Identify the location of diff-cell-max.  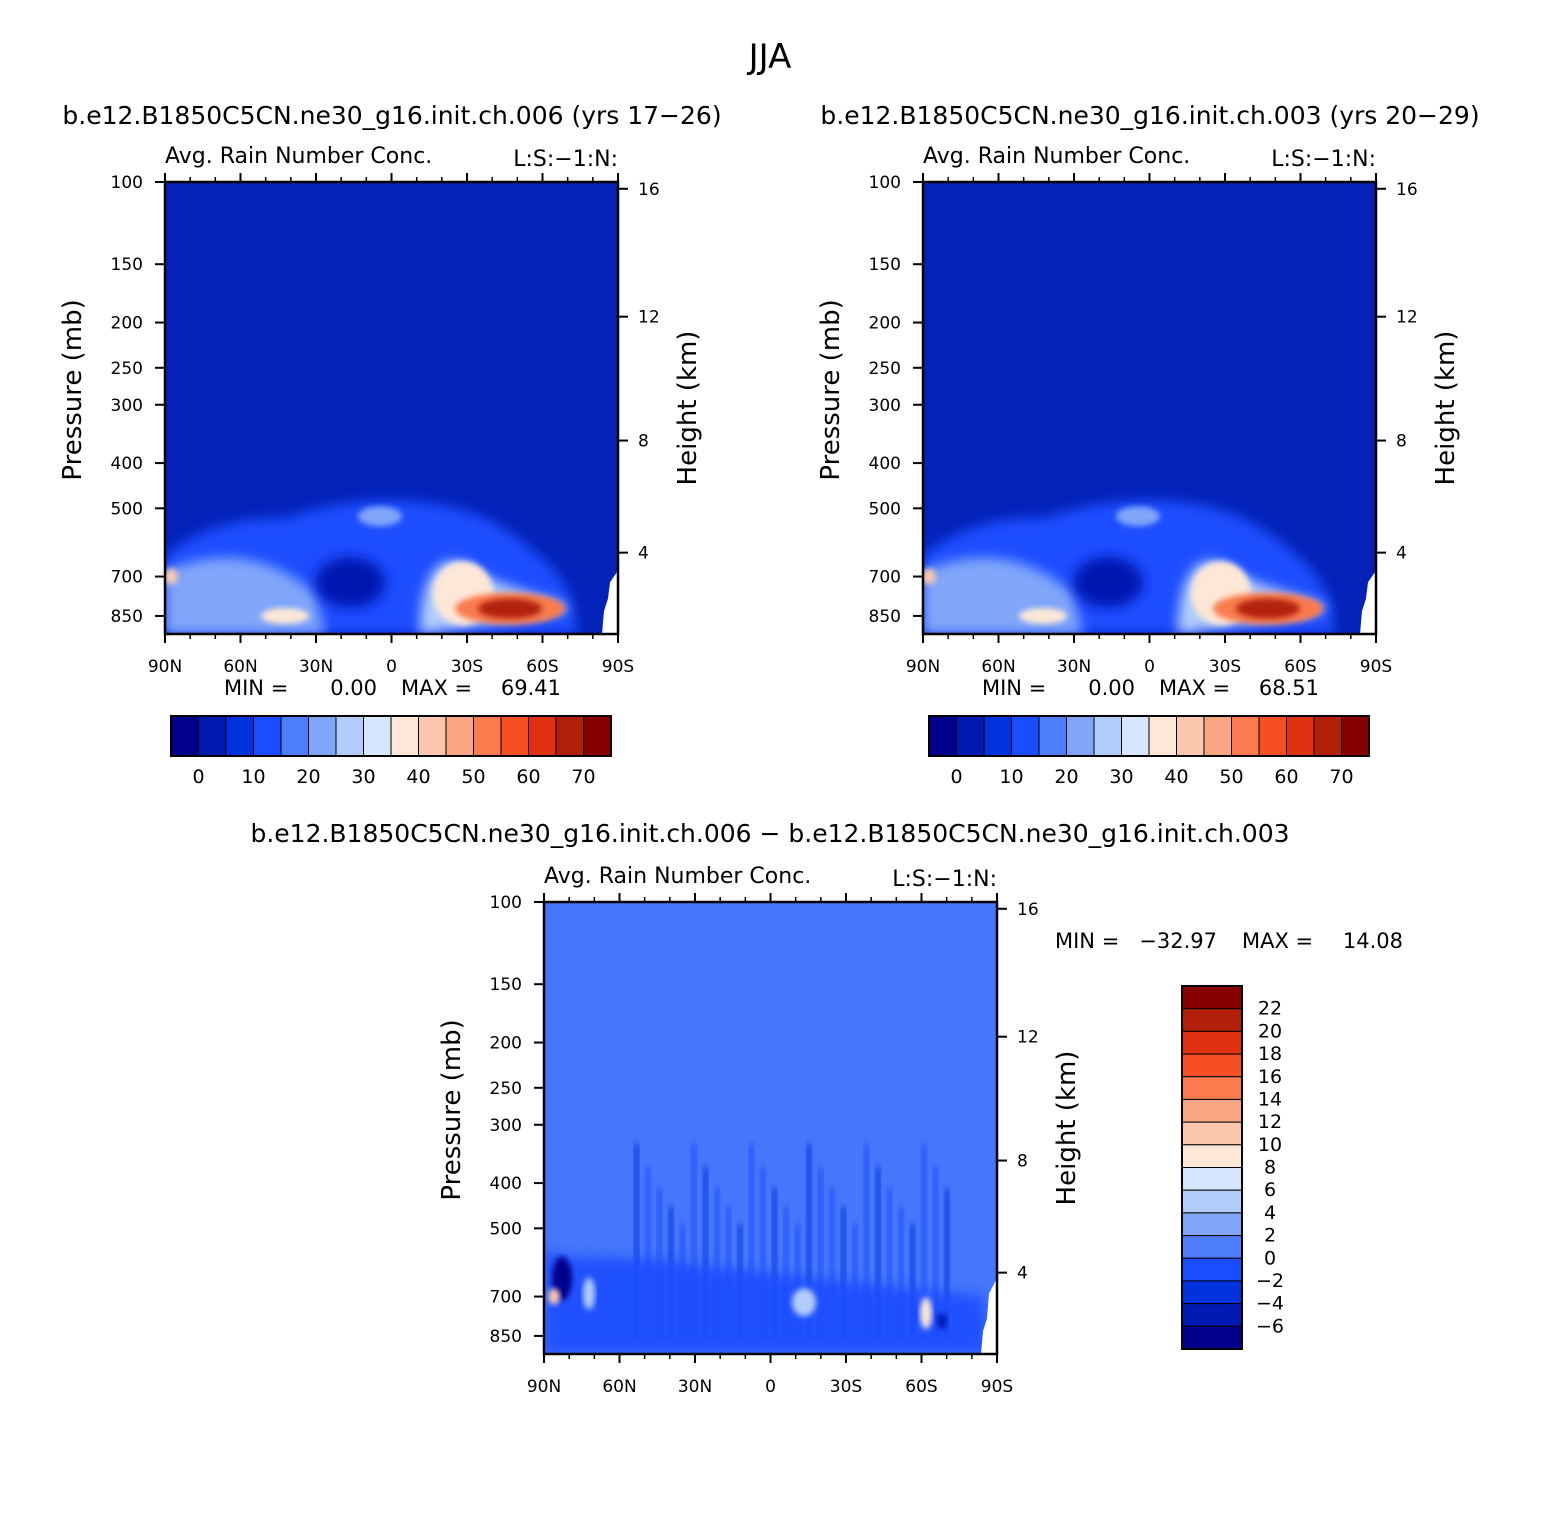
(554, 1296).